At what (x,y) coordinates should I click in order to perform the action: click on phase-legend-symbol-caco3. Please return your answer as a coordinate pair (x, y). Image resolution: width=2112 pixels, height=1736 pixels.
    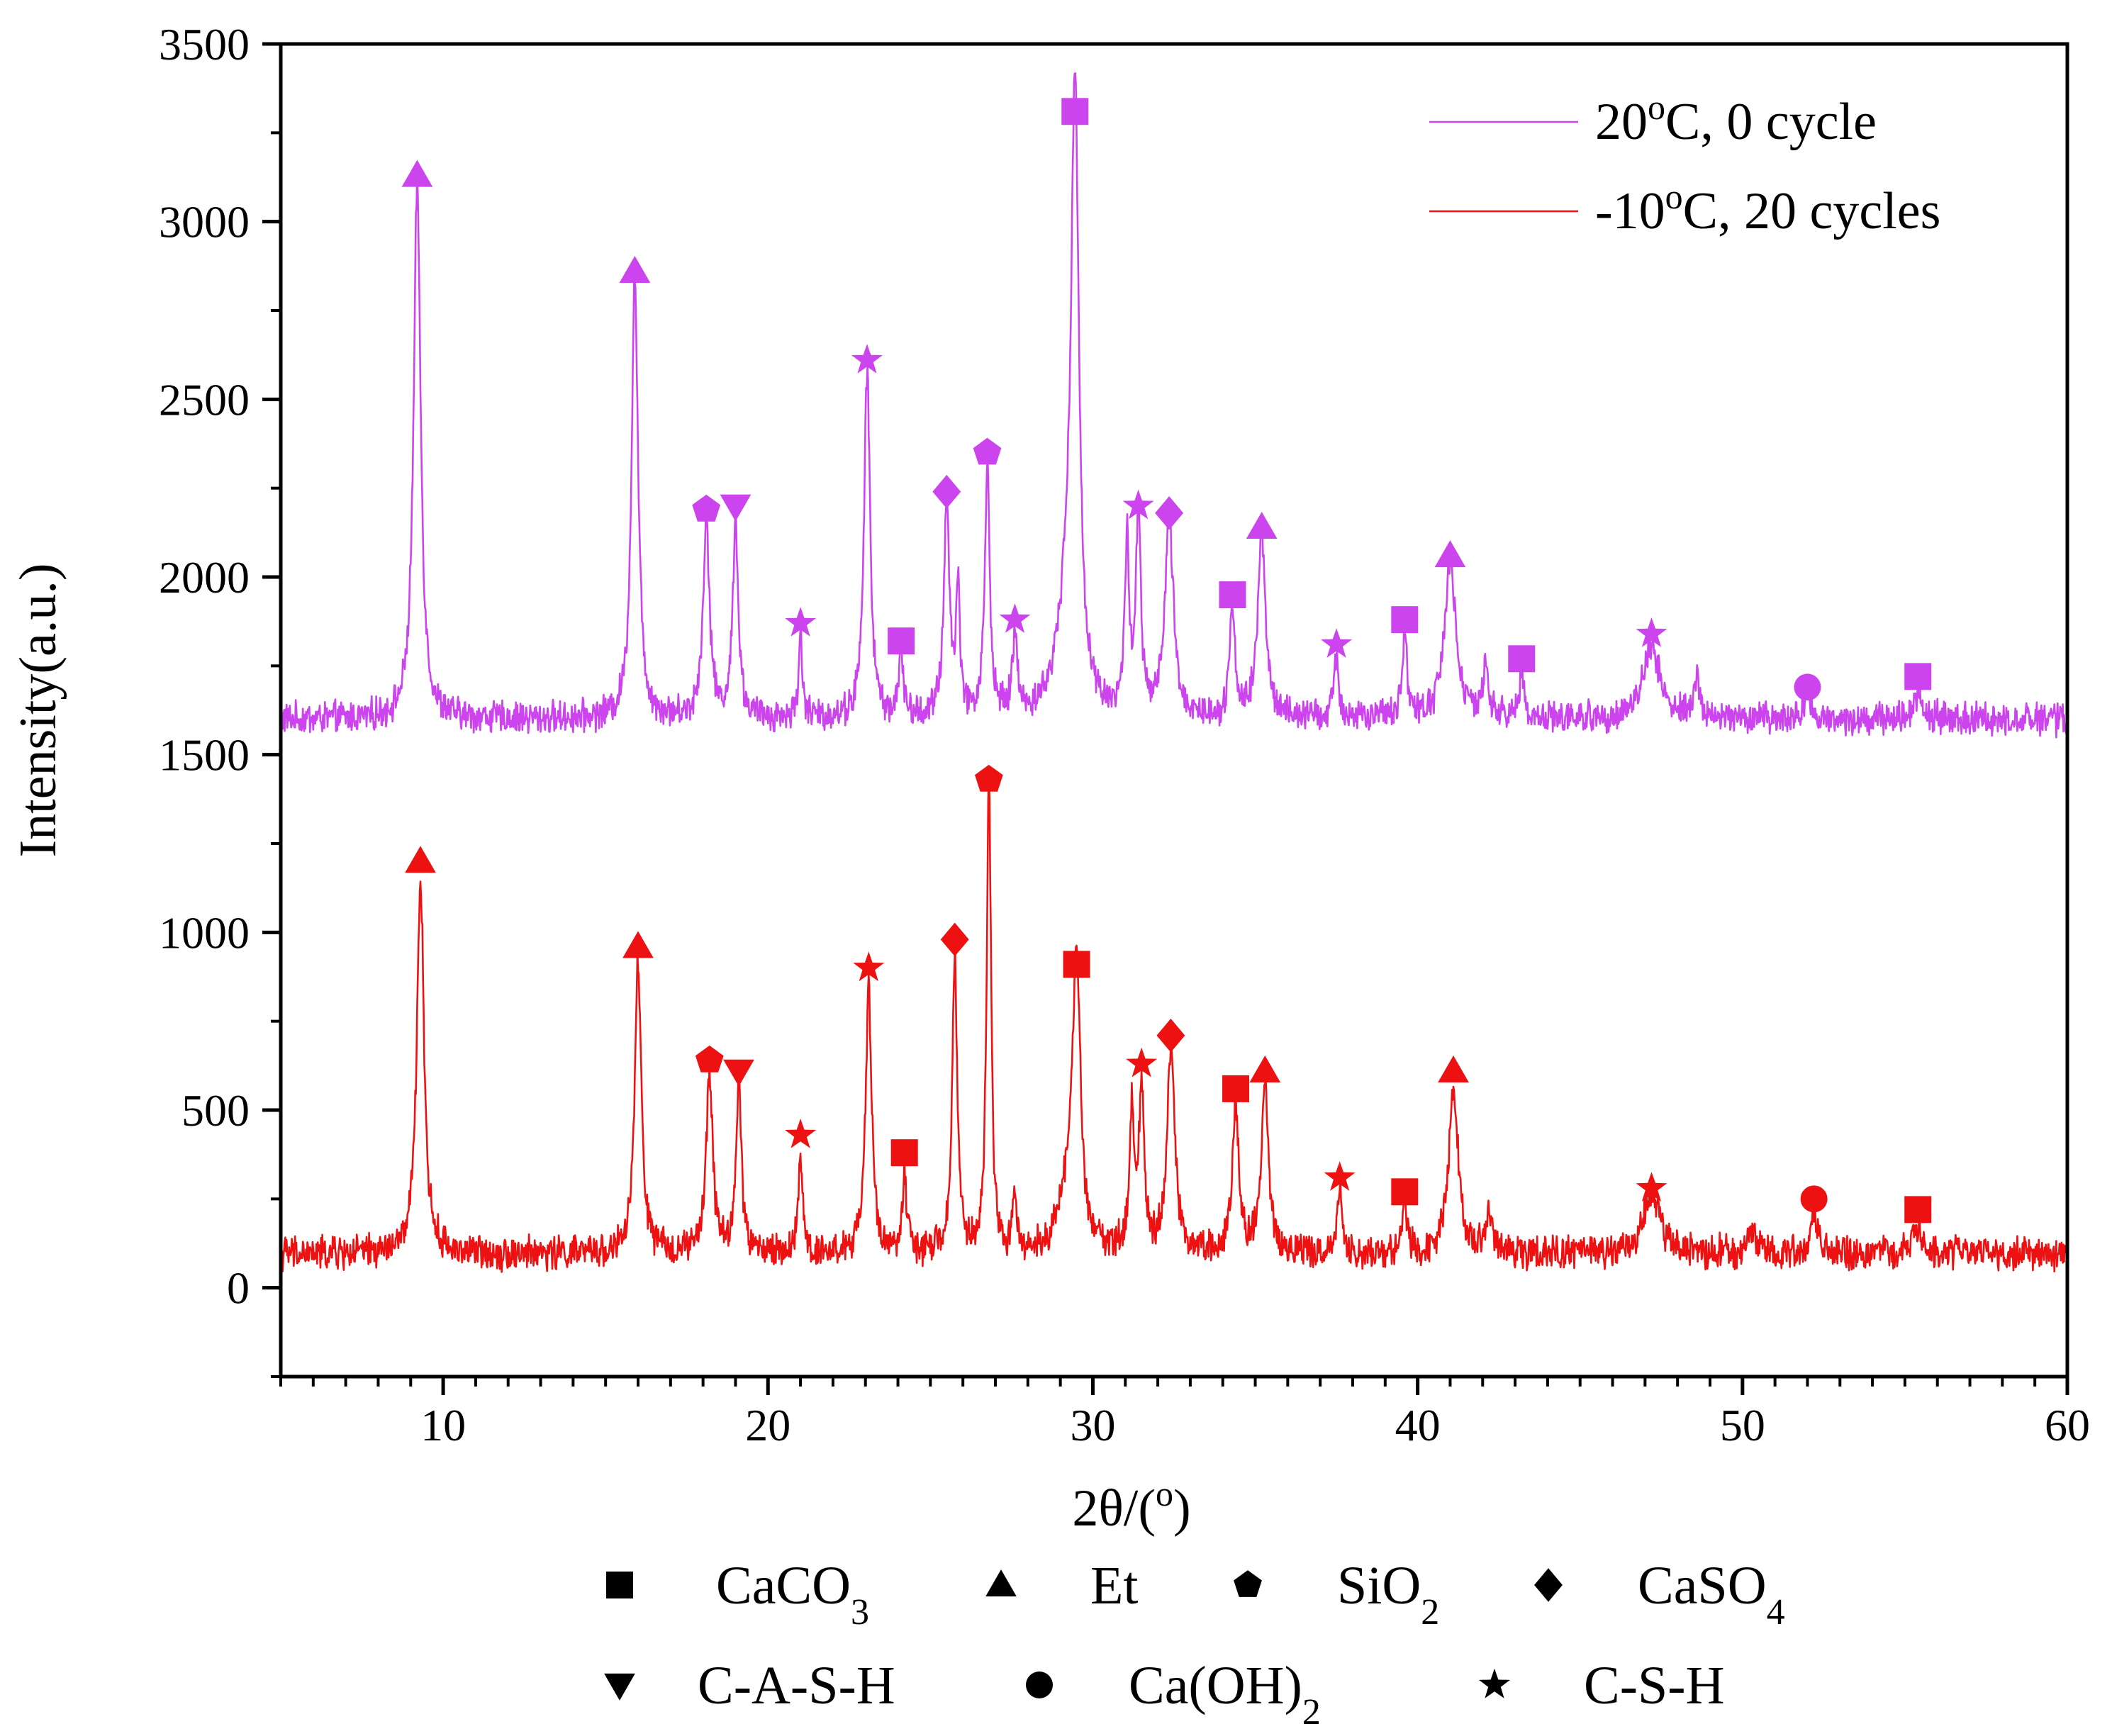
    Looking at the image, I should click on (619, 1585).